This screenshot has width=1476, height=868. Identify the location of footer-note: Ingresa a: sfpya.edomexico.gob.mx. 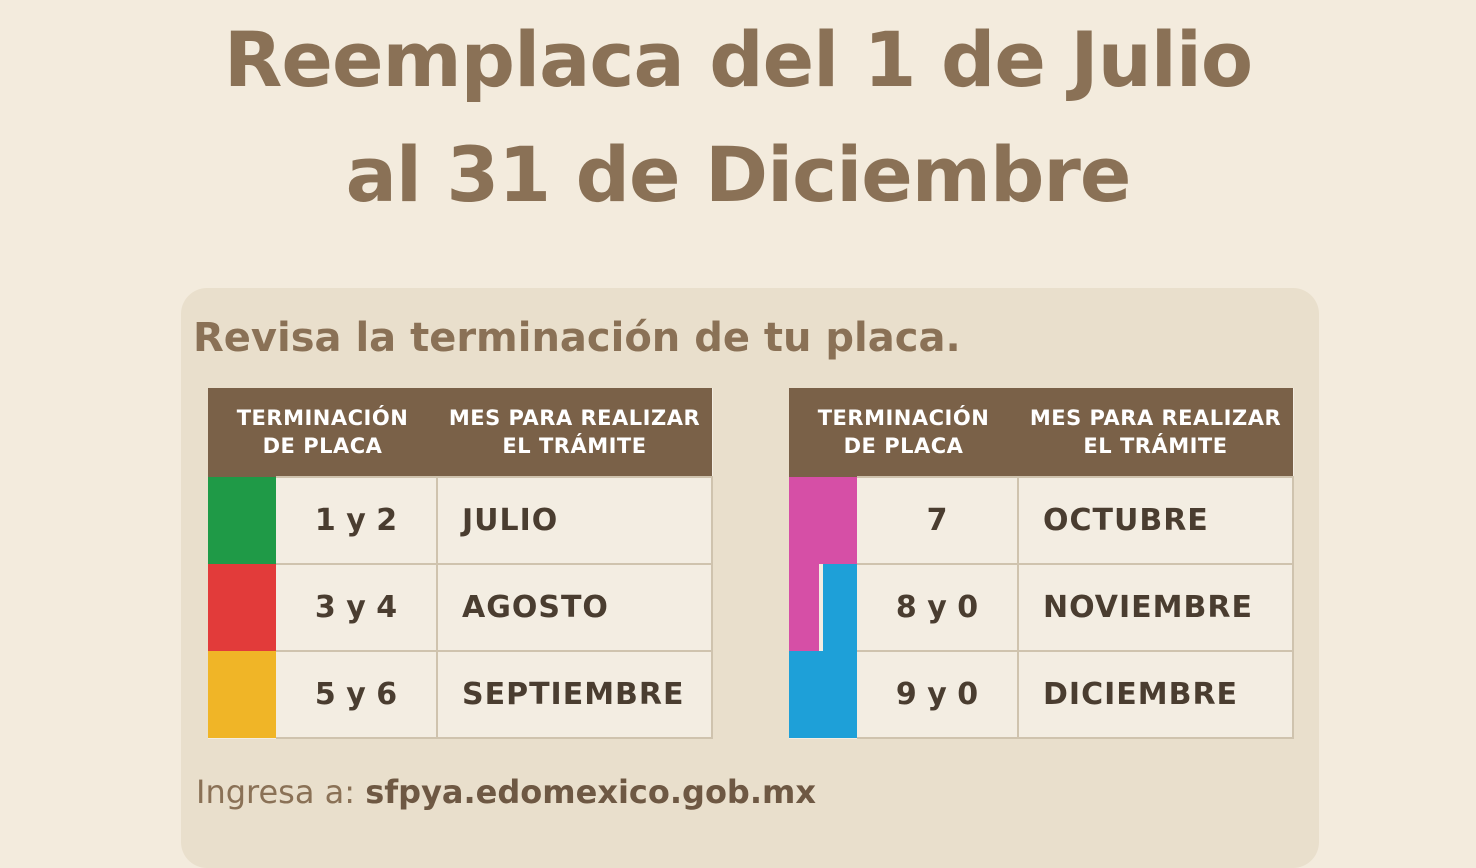
(506, 792).